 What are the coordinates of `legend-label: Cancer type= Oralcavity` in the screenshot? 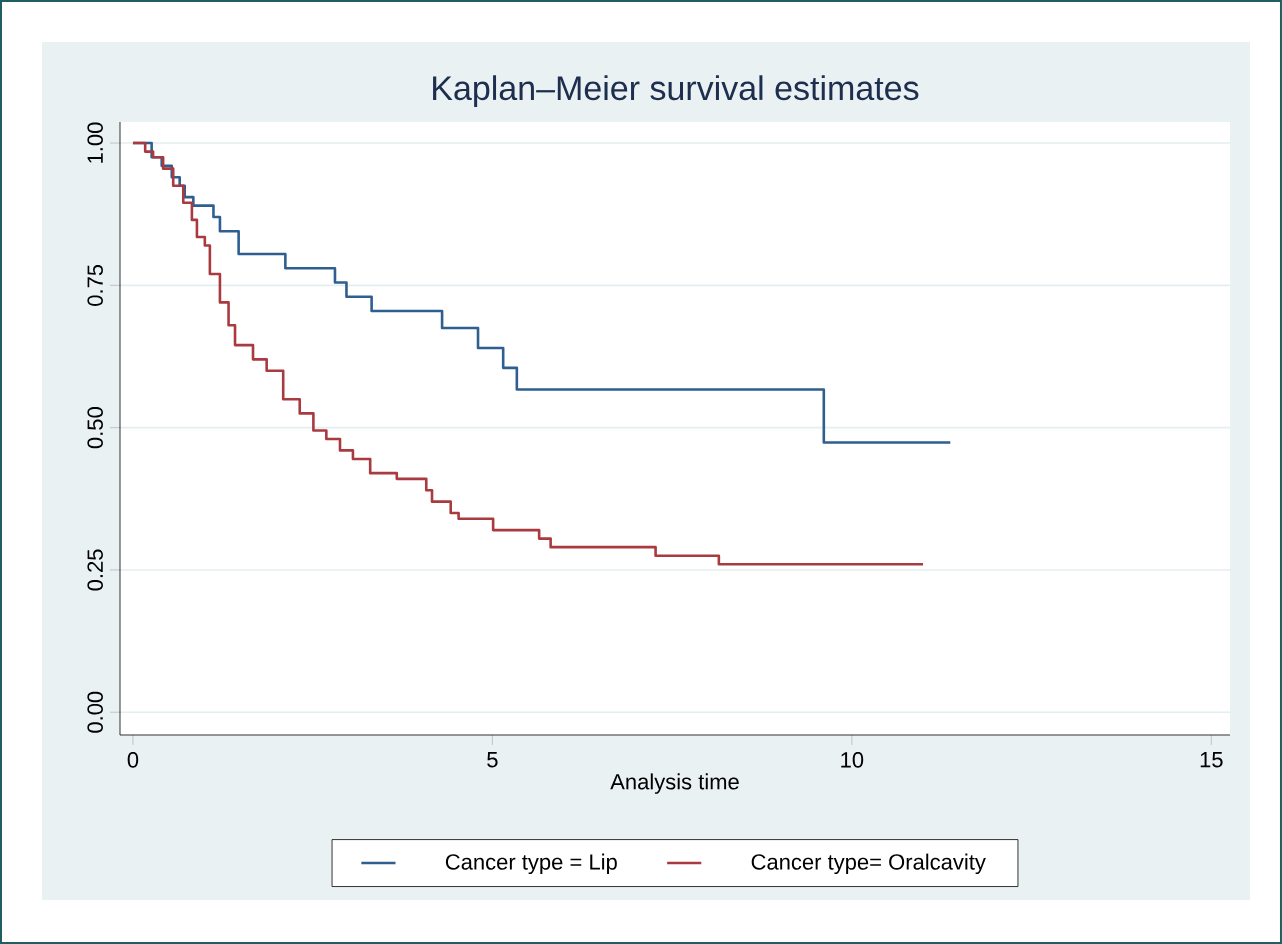 It's located at (868, 864).